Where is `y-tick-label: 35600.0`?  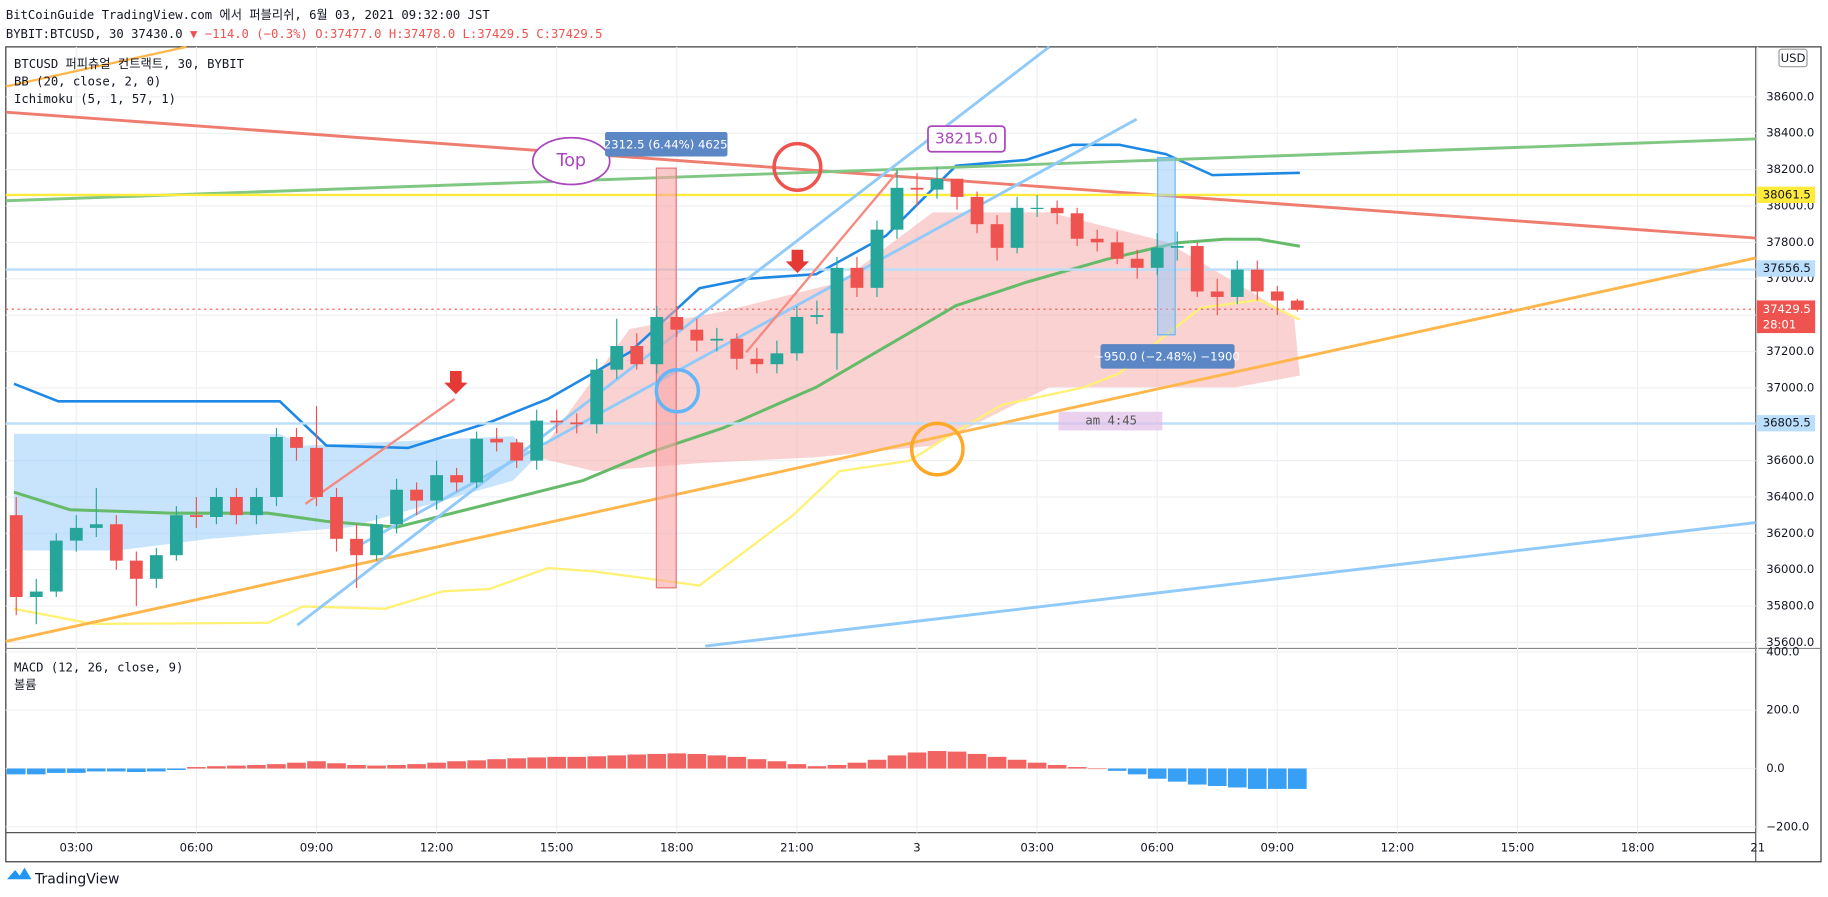
y-tick-label: 35600.0 is located at coordinates (1790, 642).